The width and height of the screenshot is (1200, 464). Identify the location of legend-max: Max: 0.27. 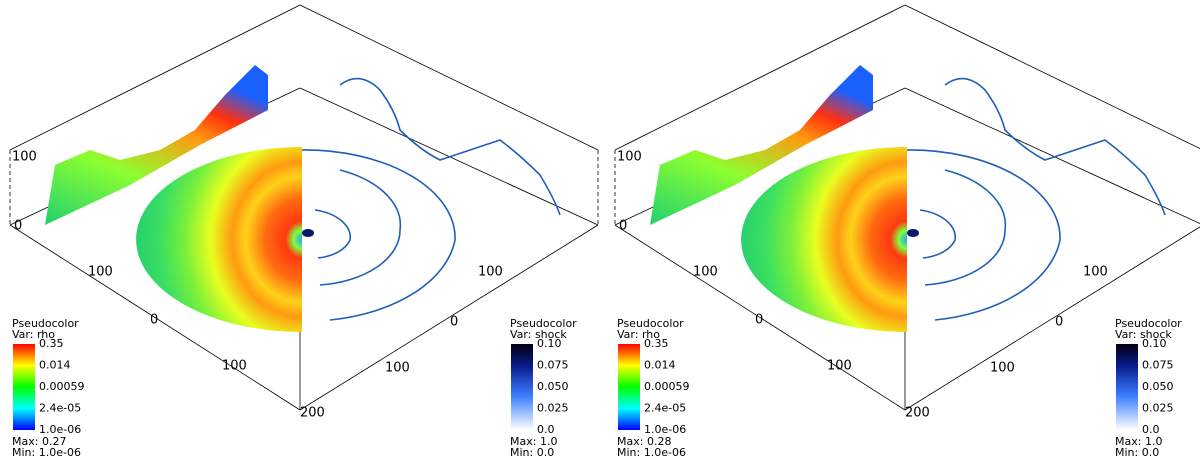
(39, 441).